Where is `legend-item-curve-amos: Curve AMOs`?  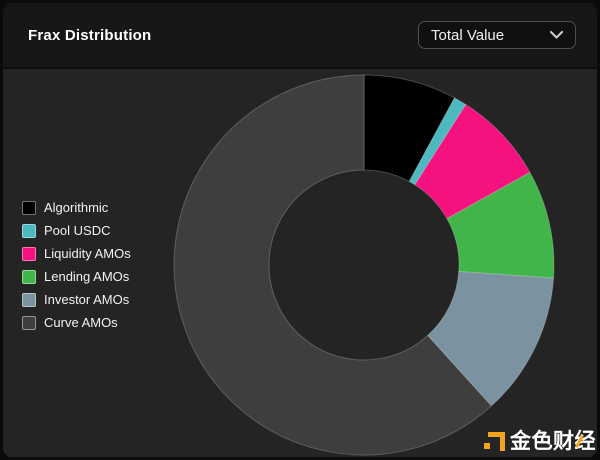 legend-item-curve-amos: Curve AMOs is located at coordinates (76, 322).